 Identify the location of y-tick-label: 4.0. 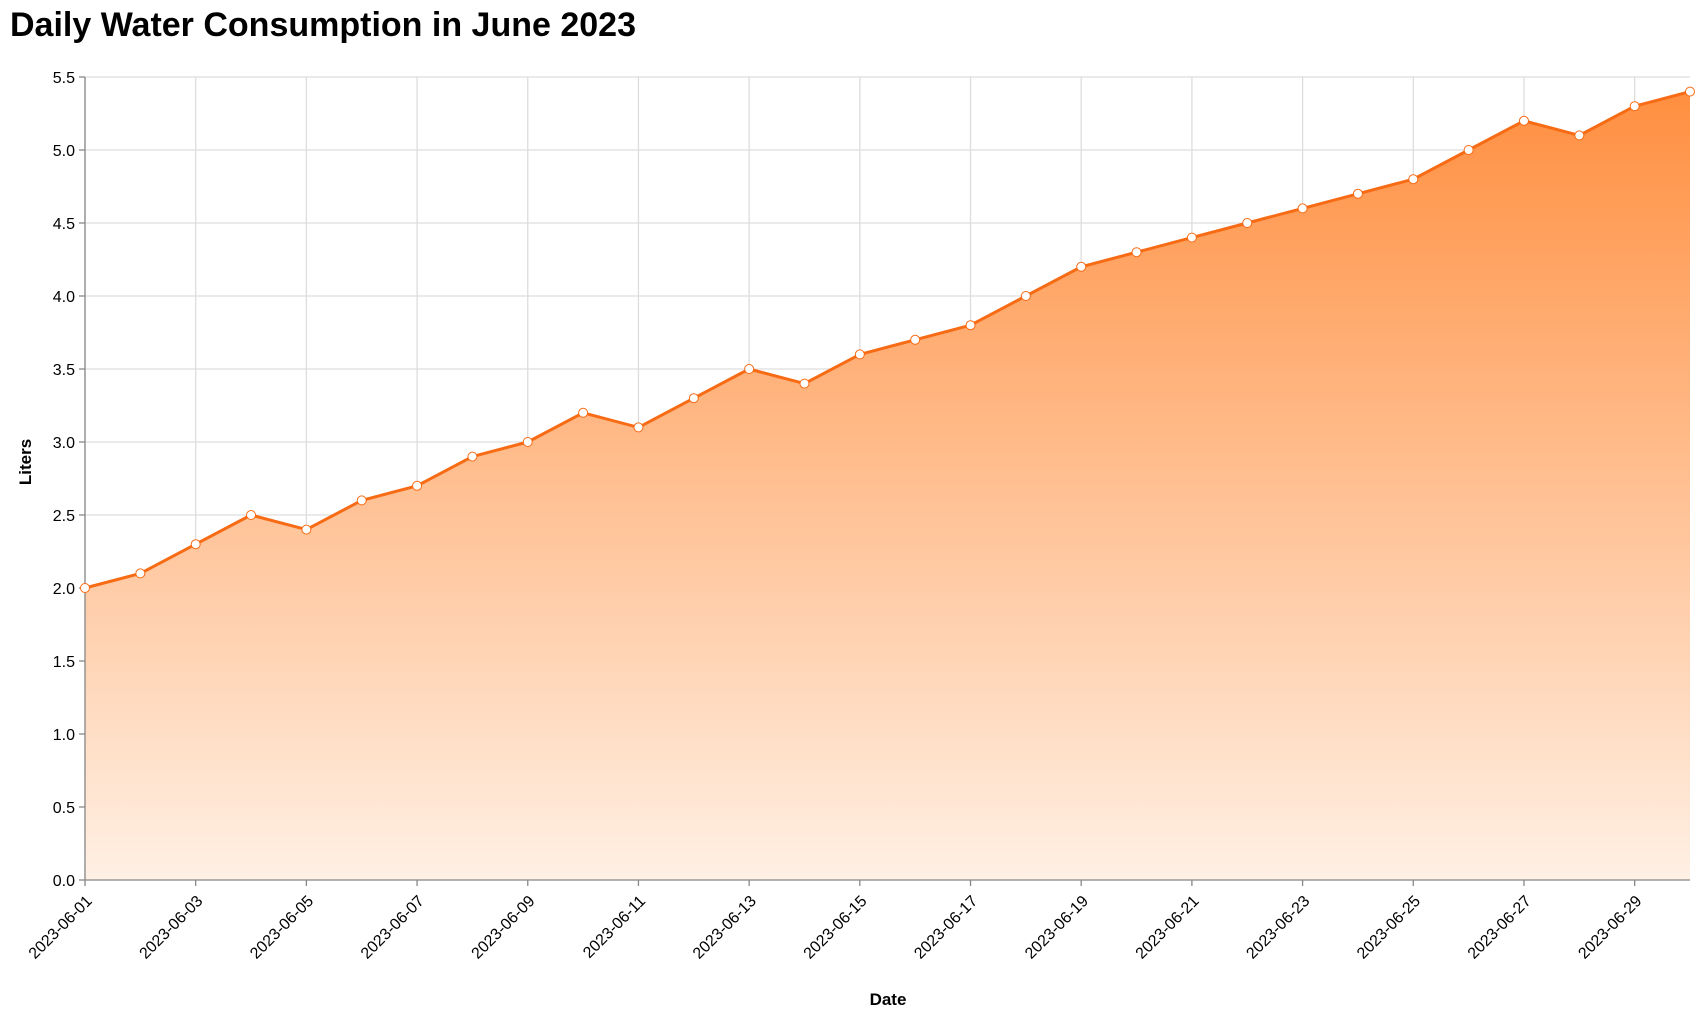
(64, 297).